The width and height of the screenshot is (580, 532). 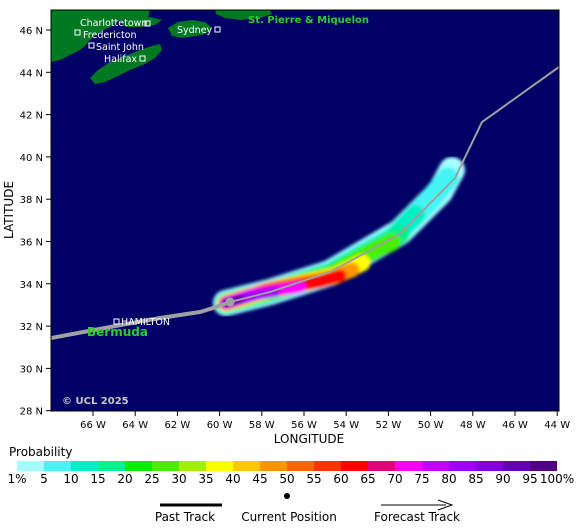 What do you see at coordinates (185, 517) in the screenshot?
I see `past-track-label: Past Track` at bounding box center [185, 517].